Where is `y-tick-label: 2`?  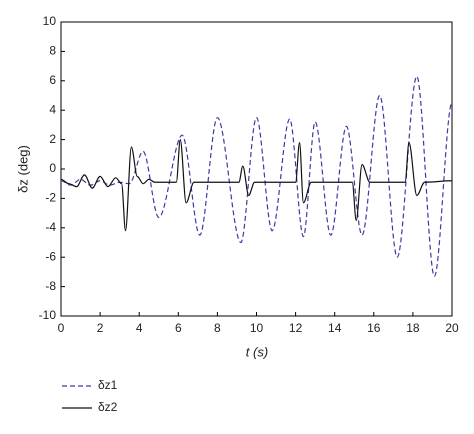
y-tick-label: 2 is located at coordinates (52, 139).